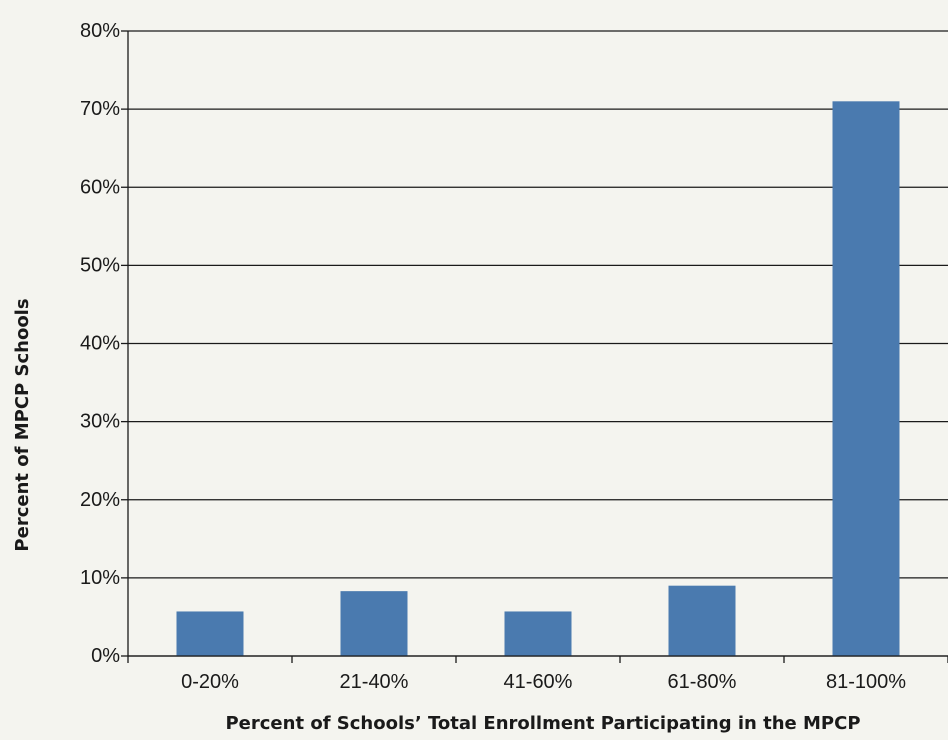 Image resolution: width=948 pixels, height=740 pixels. What do you see at coordinates (702, 682) in the screenshot?
I see `x-tick-label: 61-80%` at bounding box center [702, 682].